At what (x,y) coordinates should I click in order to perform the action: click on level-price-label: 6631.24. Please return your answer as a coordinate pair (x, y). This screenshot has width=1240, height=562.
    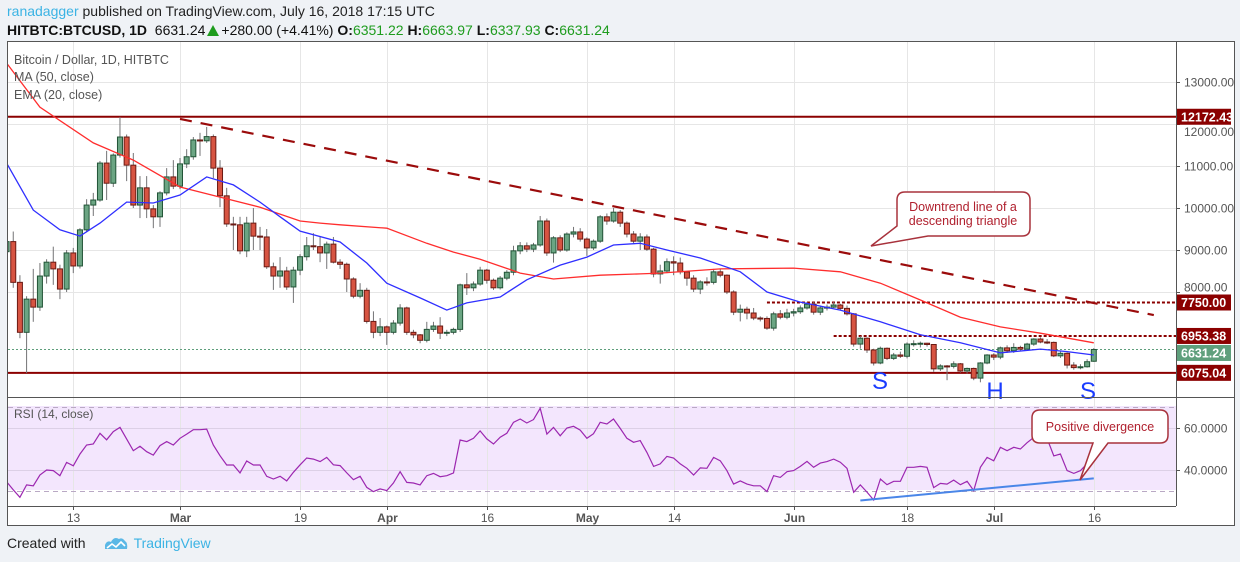
    Looking at the image, I should click on (1203, 353).